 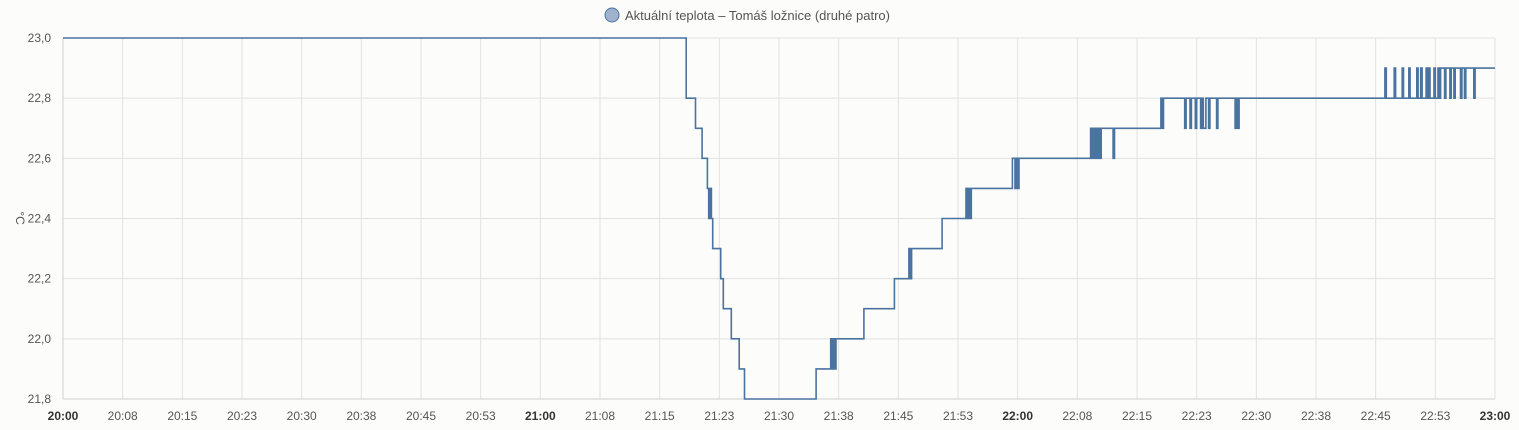 I want to click on y-tick-label: 22,6, so click(x=40, y=158).